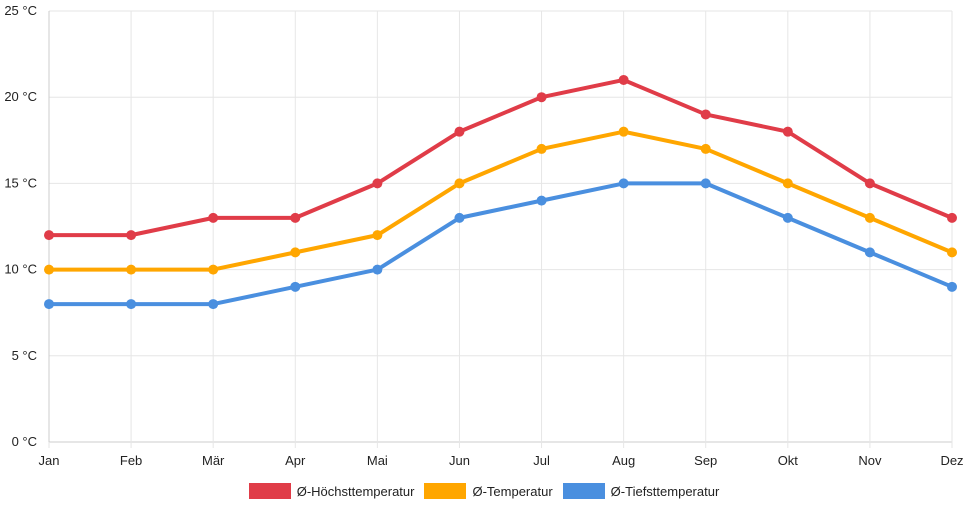 The image size is (968, 508). I want to click on y-tick-label: 20 °C, so click(20, 96).